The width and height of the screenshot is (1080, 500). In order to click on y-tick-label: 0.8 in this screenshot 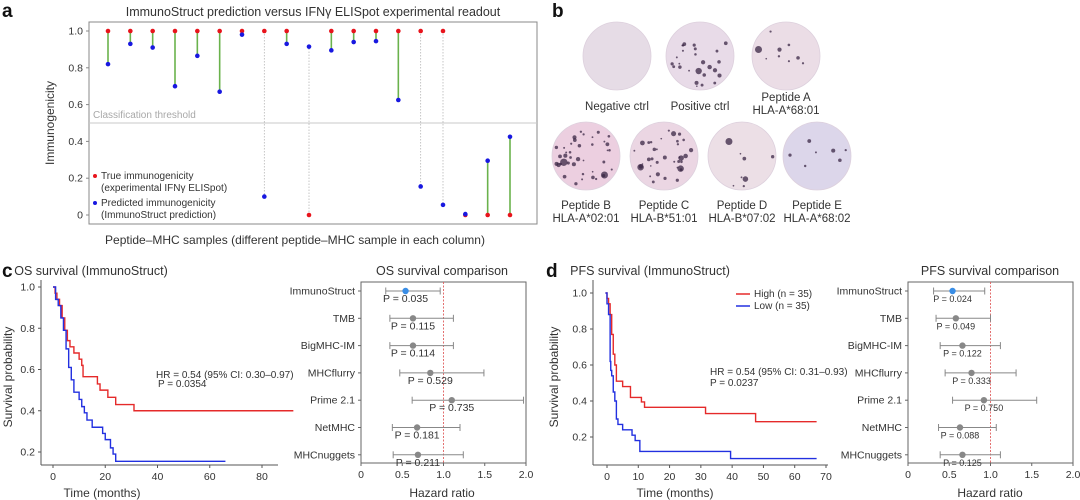, I will do `click(27, 329)`.